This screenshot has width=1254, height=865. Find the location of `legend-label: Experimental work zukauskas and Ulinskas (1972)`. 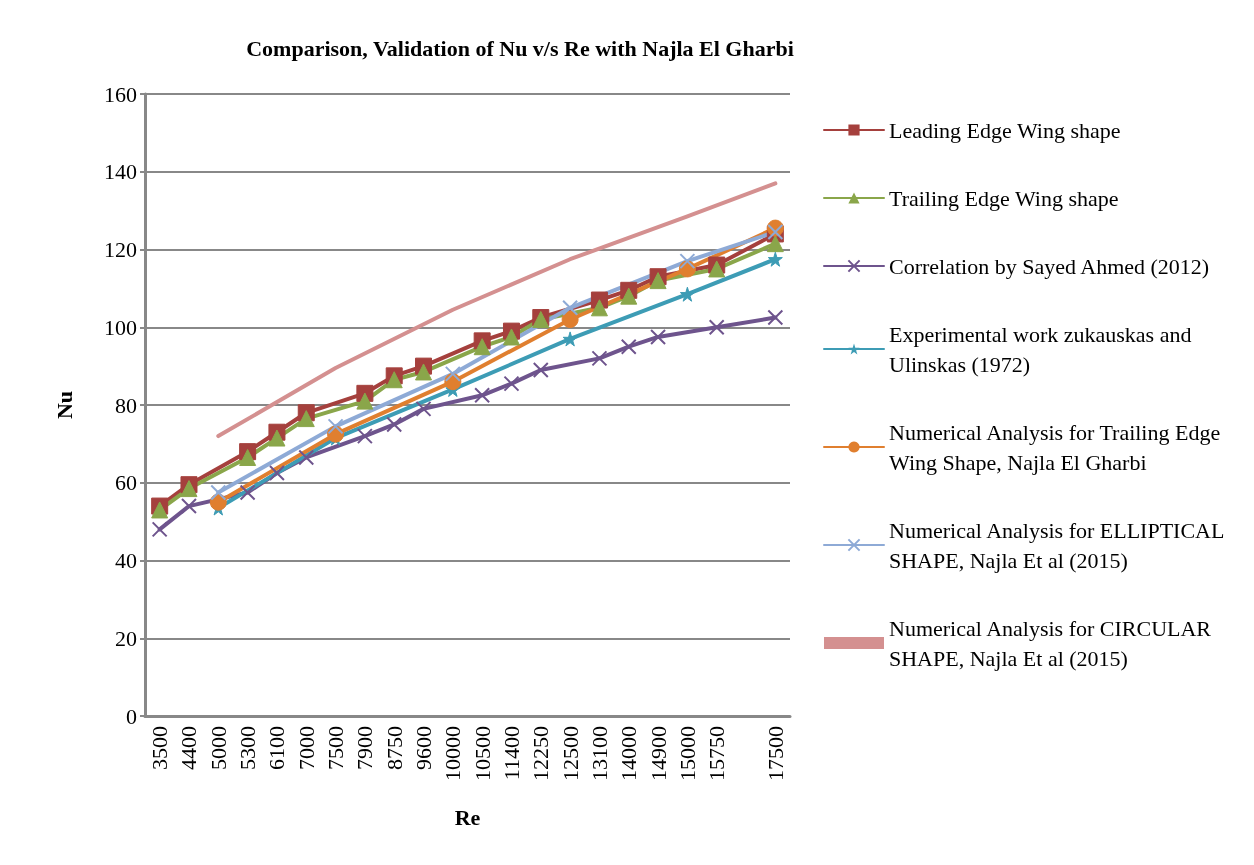

legend-label: Experimental work zukauskas and Ulinskas (1972) is located at coordinates (1043, 349).